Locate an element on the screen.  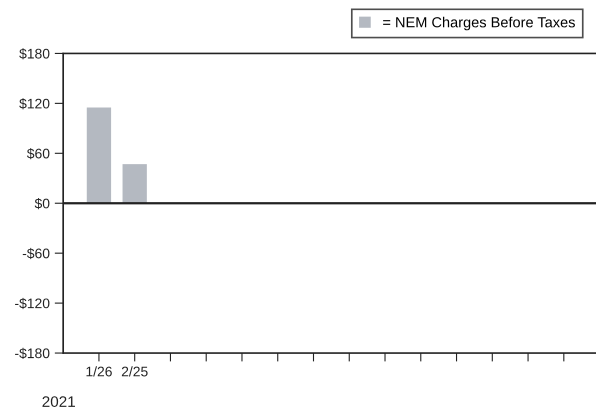
y-tick-label: -$180 is located at coordinates (32, 354).